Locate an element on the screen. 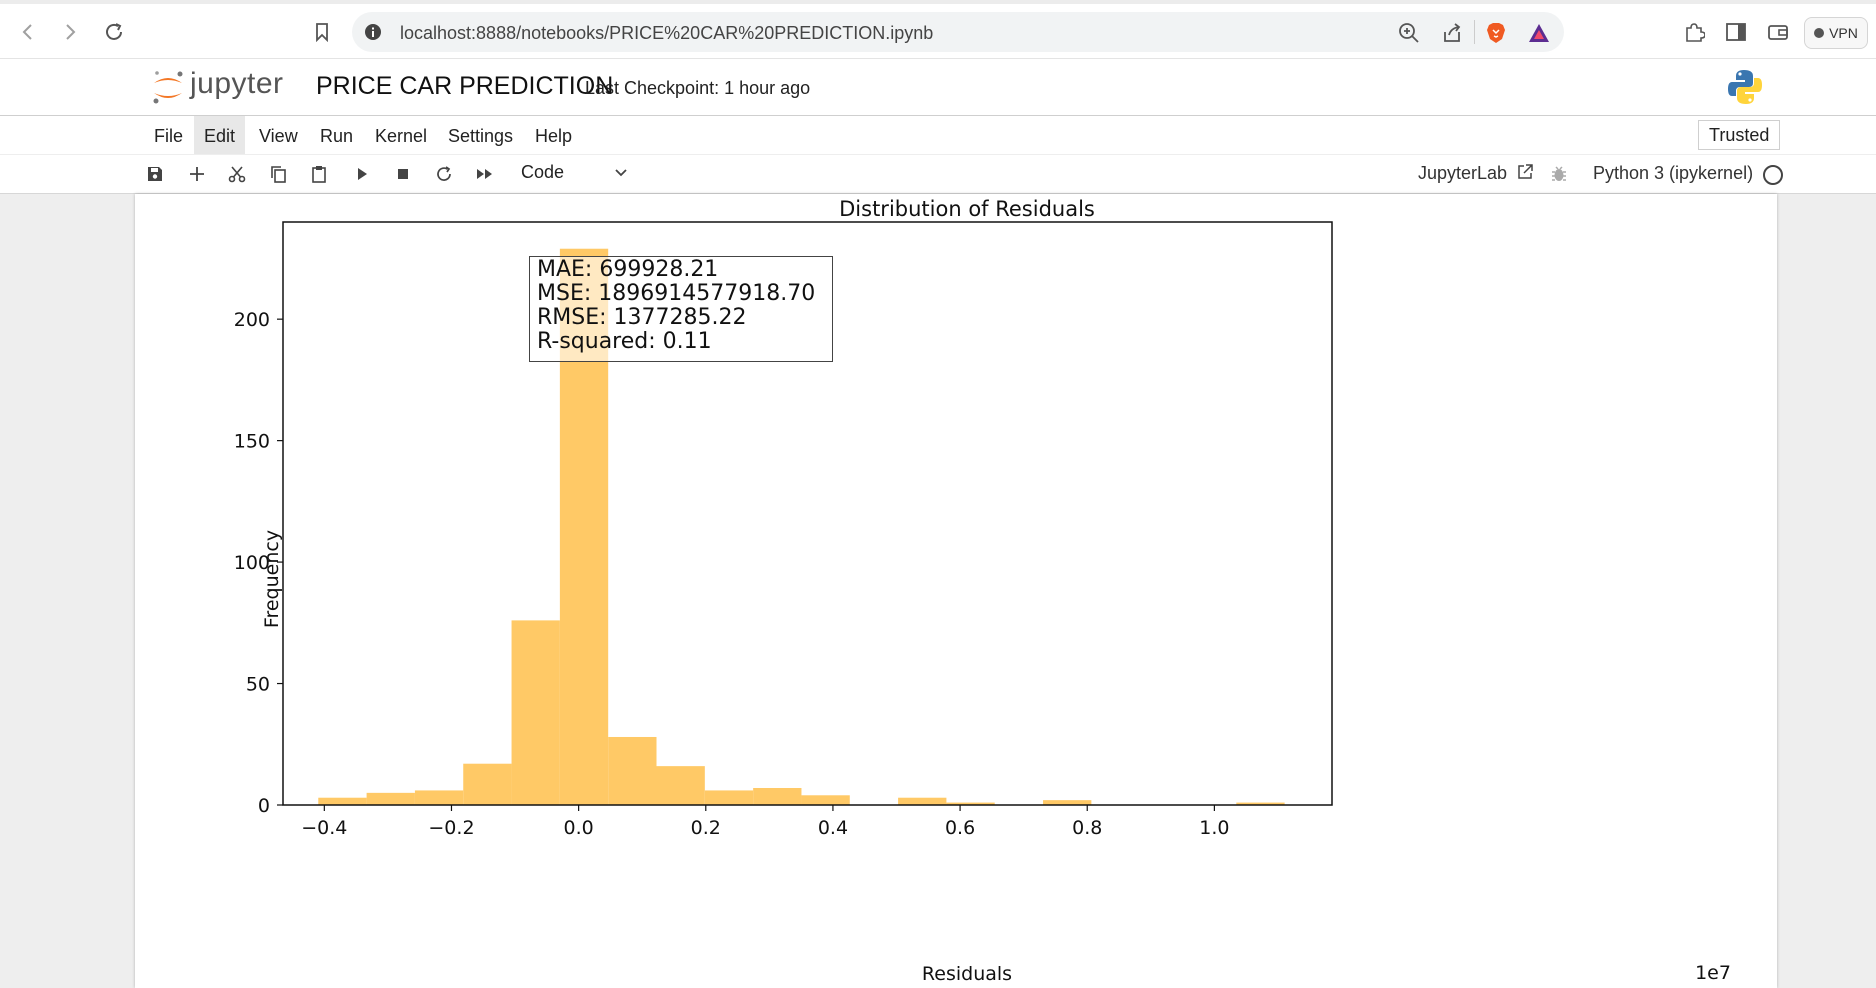  fast-forward-icon is located at coordinates (484, 174).